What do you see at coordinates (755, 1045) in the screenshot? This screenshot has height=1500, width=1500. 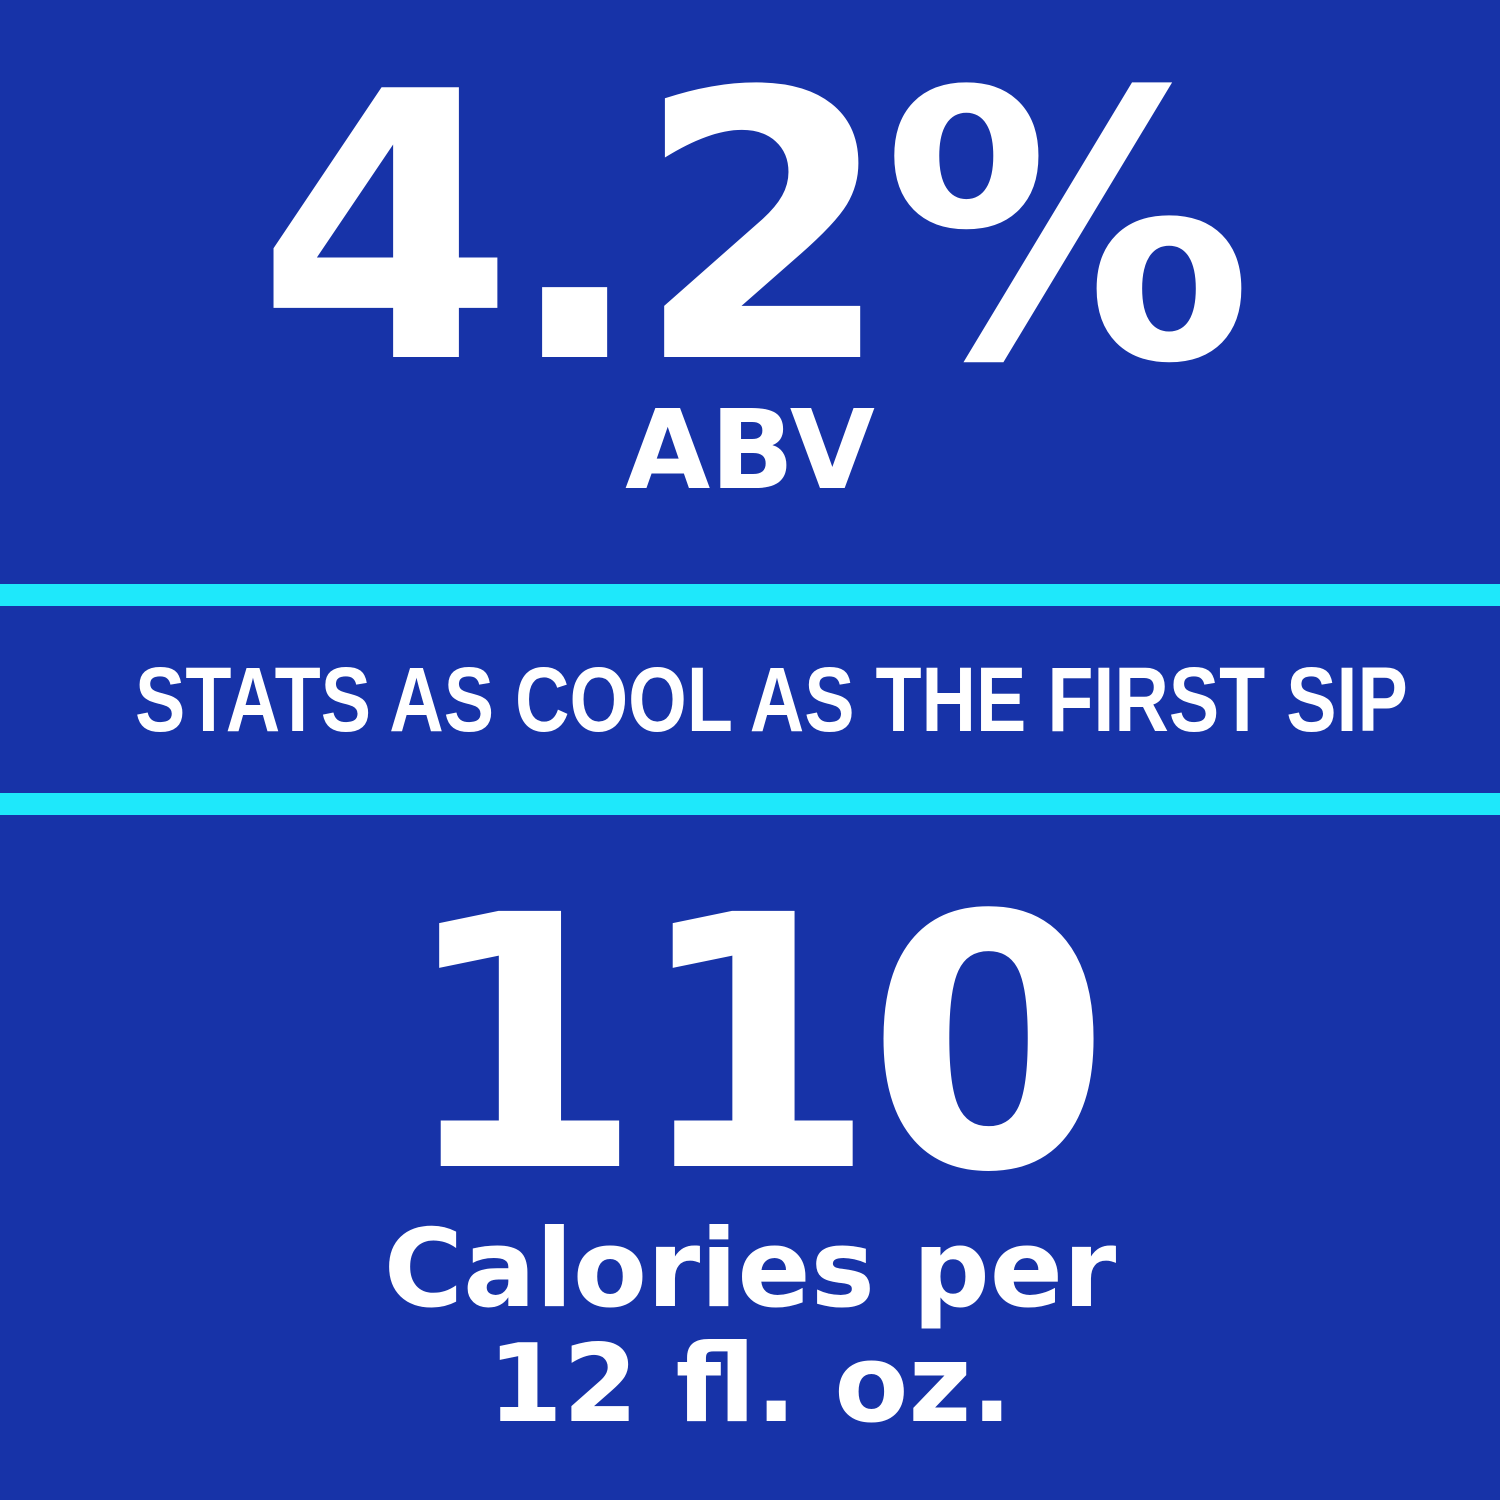 I see `calories-value: 110` at bounding box center [755, 1045].